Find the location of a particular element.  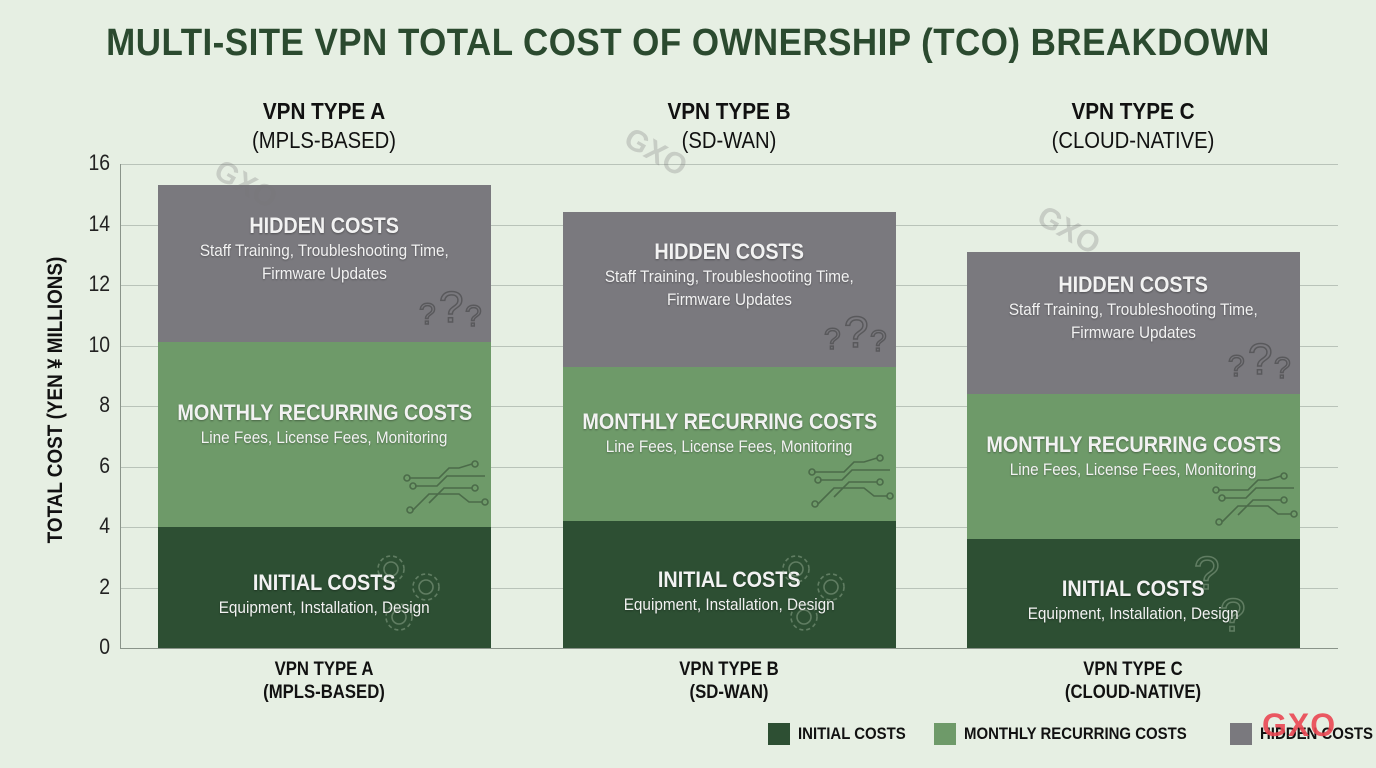

column-header-b: VPN TYPE B (SD-WAN) is located at coordinates (729, 126).